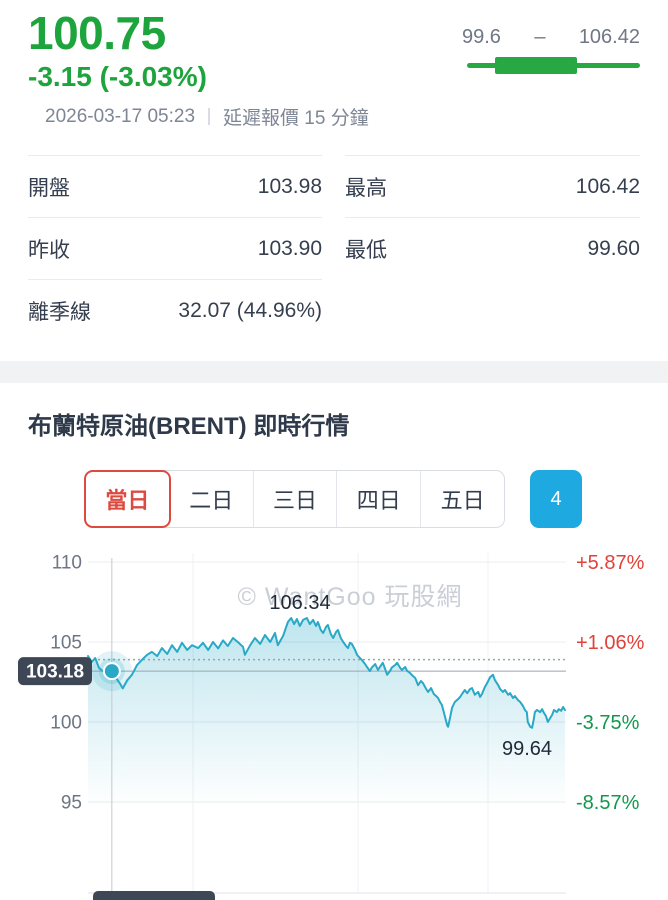 This screenshot has height=900, width=668. What do you see at coordinates (66, 723) in the screenshot?
I see `y-tick-100: 100` at bounding box center [66, 723].